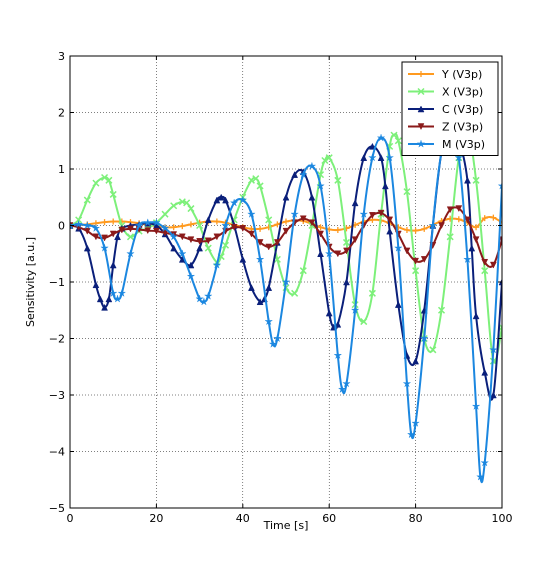 The image size is (557, 563). What do you see at coordinates (243, 518) in the screenshot?
I see `x-tick-label: 40` at bounding box center [243, 518].